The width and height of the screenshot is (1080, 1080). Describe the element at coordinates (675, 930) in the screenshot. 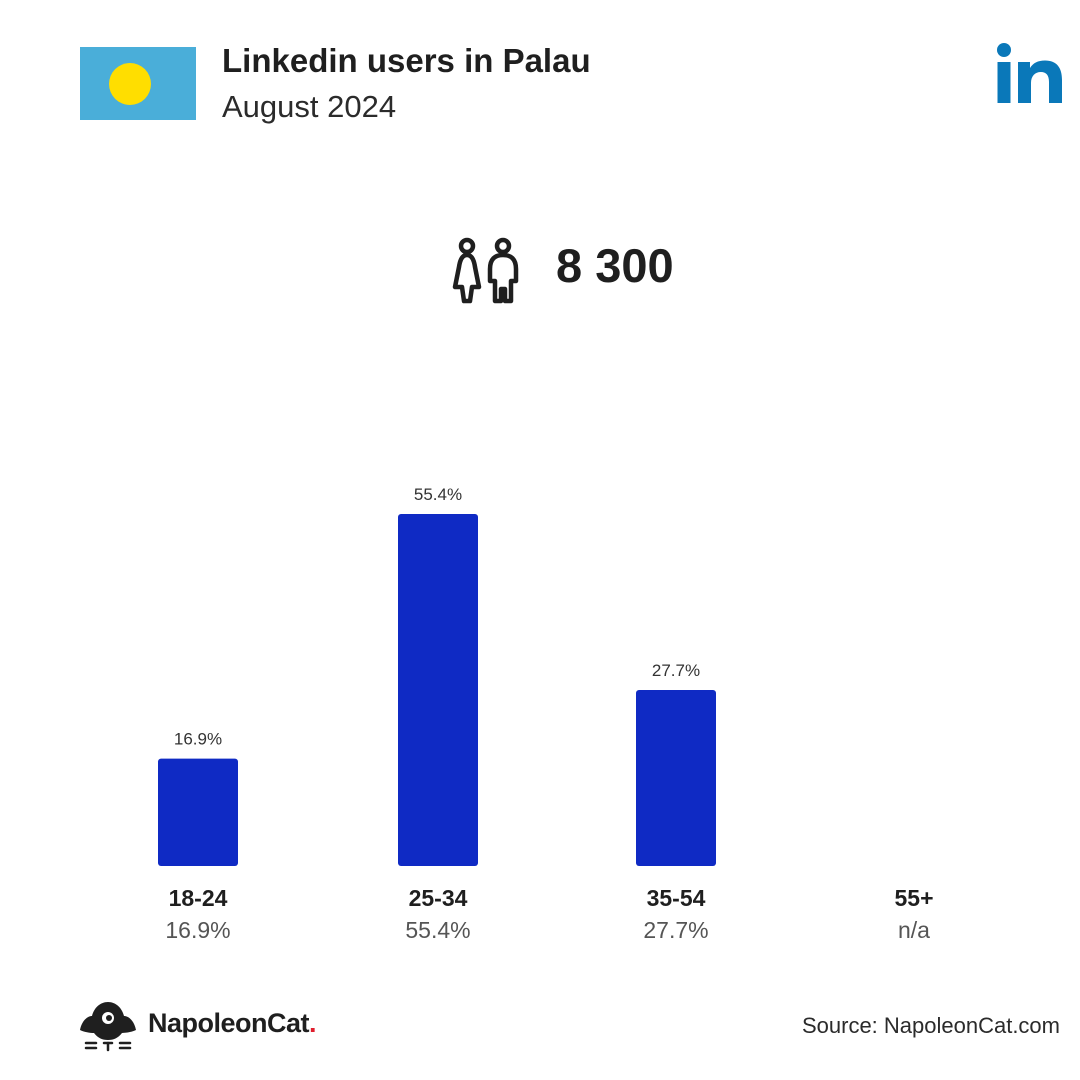

I see `category-value-35-54: 27.7%` at that location.